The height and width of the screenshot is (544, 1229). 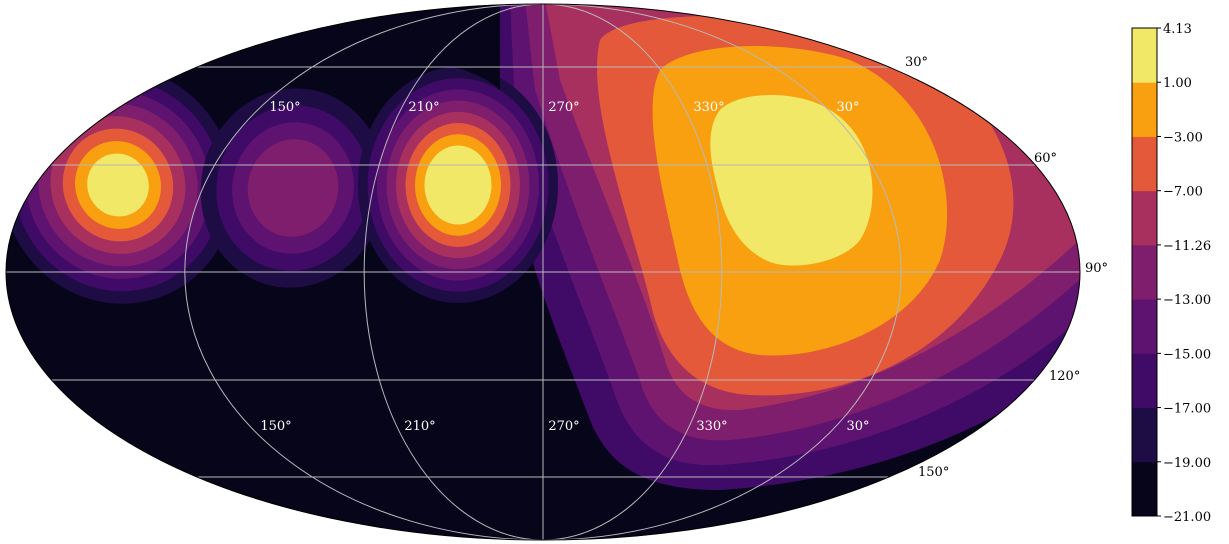 I want to click on lon-label-lower-0: 150°, so click(x=275, y=426).